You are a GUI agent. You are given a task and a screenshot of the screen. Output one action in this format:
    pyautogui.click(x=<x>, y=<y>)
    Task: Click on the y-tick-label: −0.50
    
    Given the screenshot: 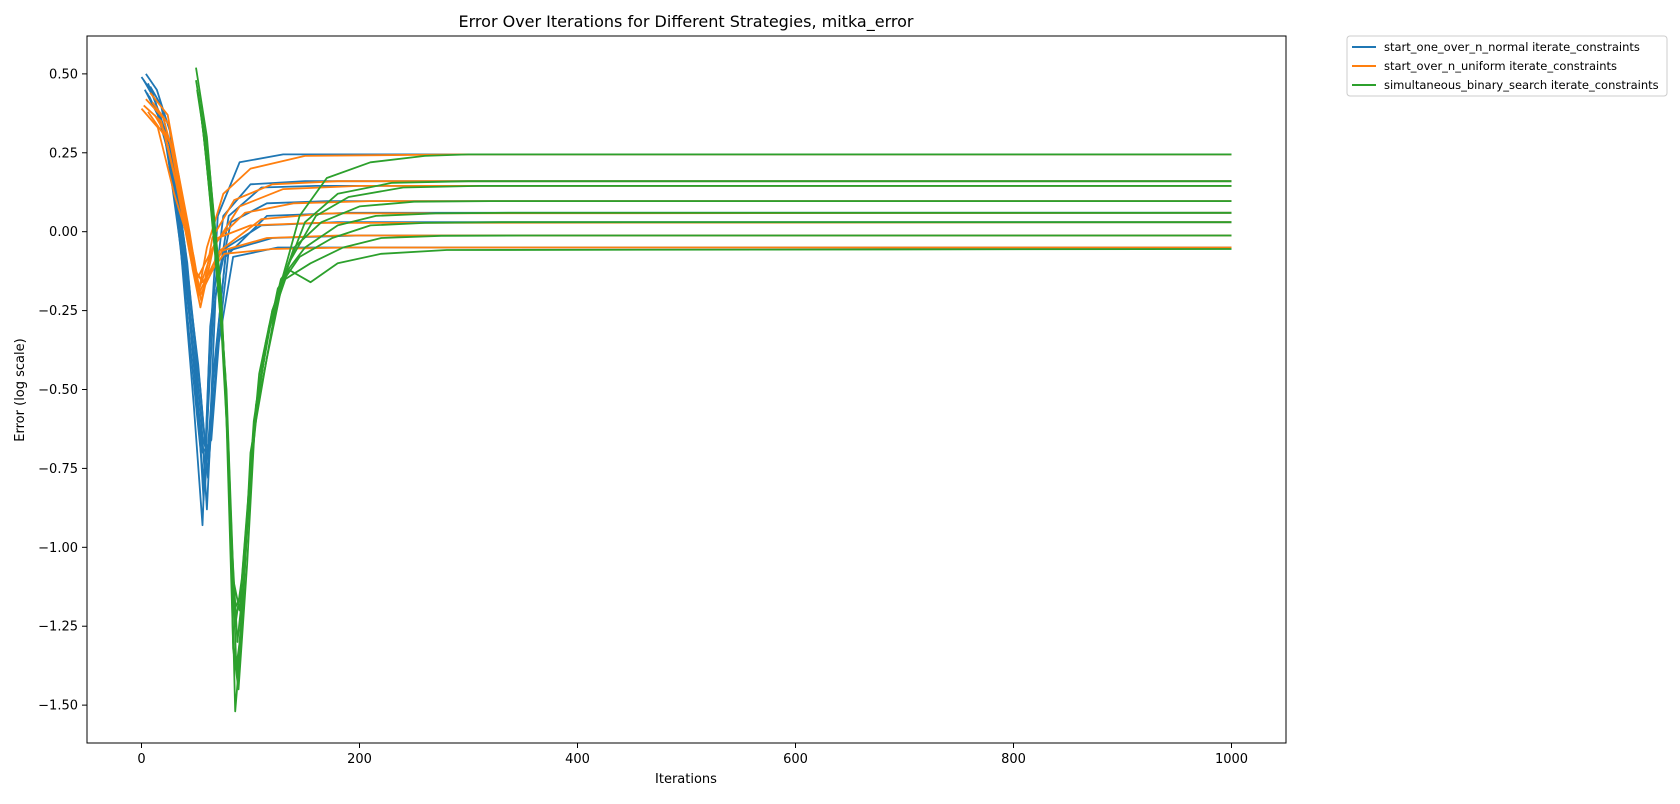 What is the action you would take?
    pyautogui.click(x=58, y=390)
    